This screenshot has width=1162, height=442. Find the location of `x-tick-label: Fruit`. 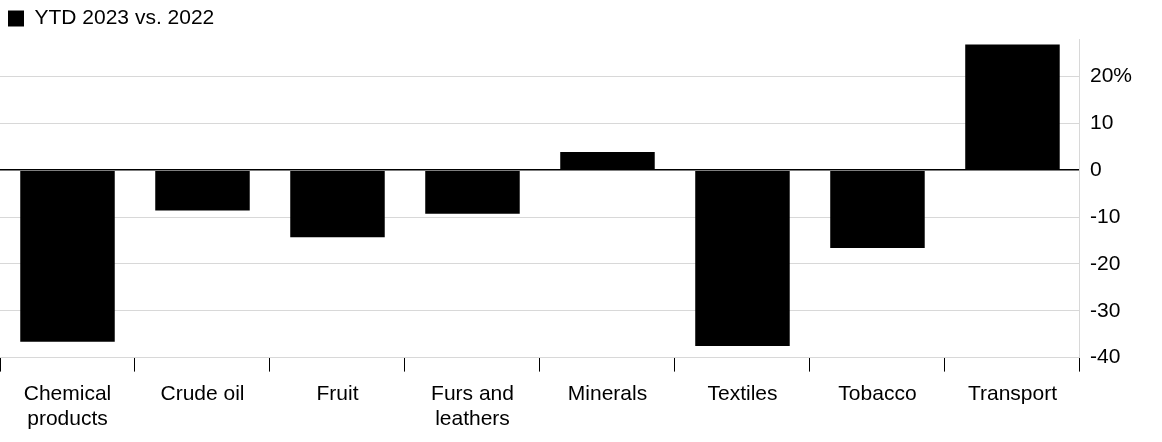

x-tick-label: Fruit is located at coordinates (337, 392).